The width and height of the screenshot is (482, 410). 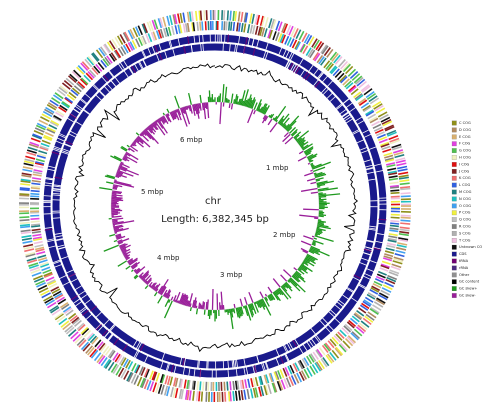 What do you see at coordinates (465, 220) in the screenshot?
I see `legend-label: Q COG` at bounding box center [465, 220].